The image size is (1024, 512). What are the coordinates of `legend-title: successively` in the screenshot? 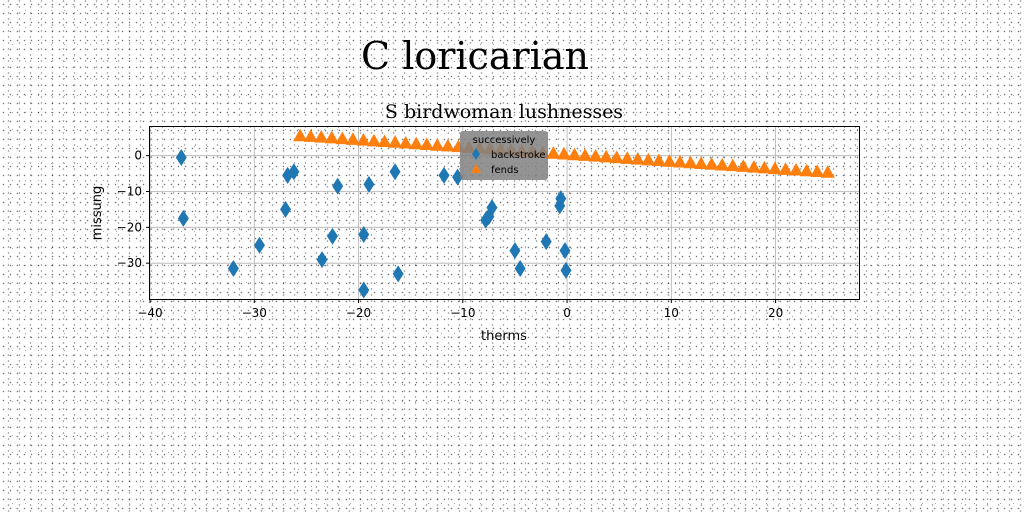 It's located at (504, 140).